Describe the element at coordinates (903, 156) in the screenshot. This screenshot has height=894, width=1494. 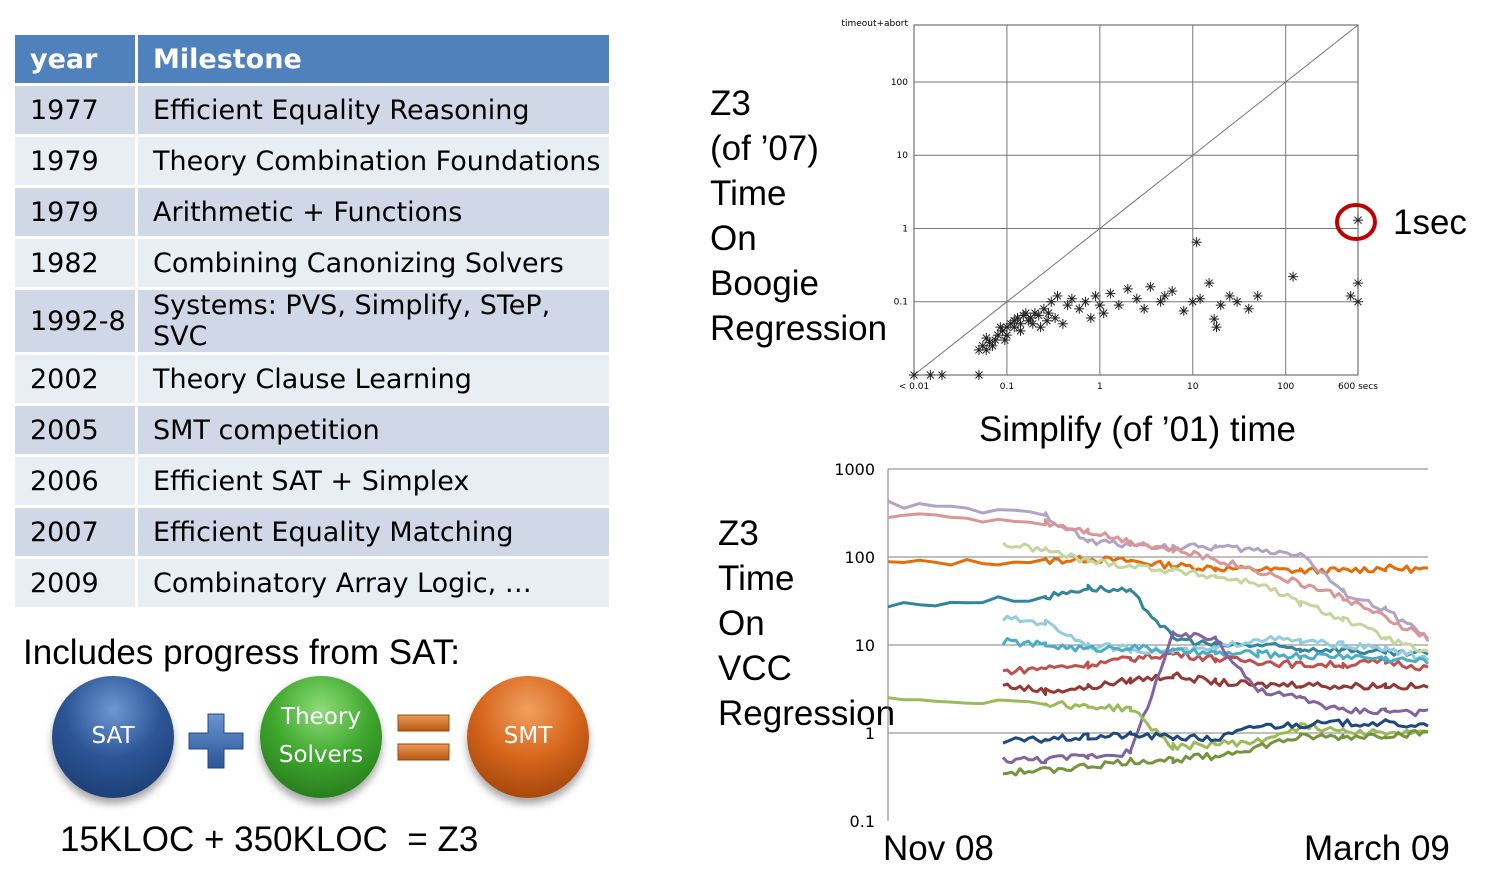
I see `scatter-y-tick-label: 10` at that location.